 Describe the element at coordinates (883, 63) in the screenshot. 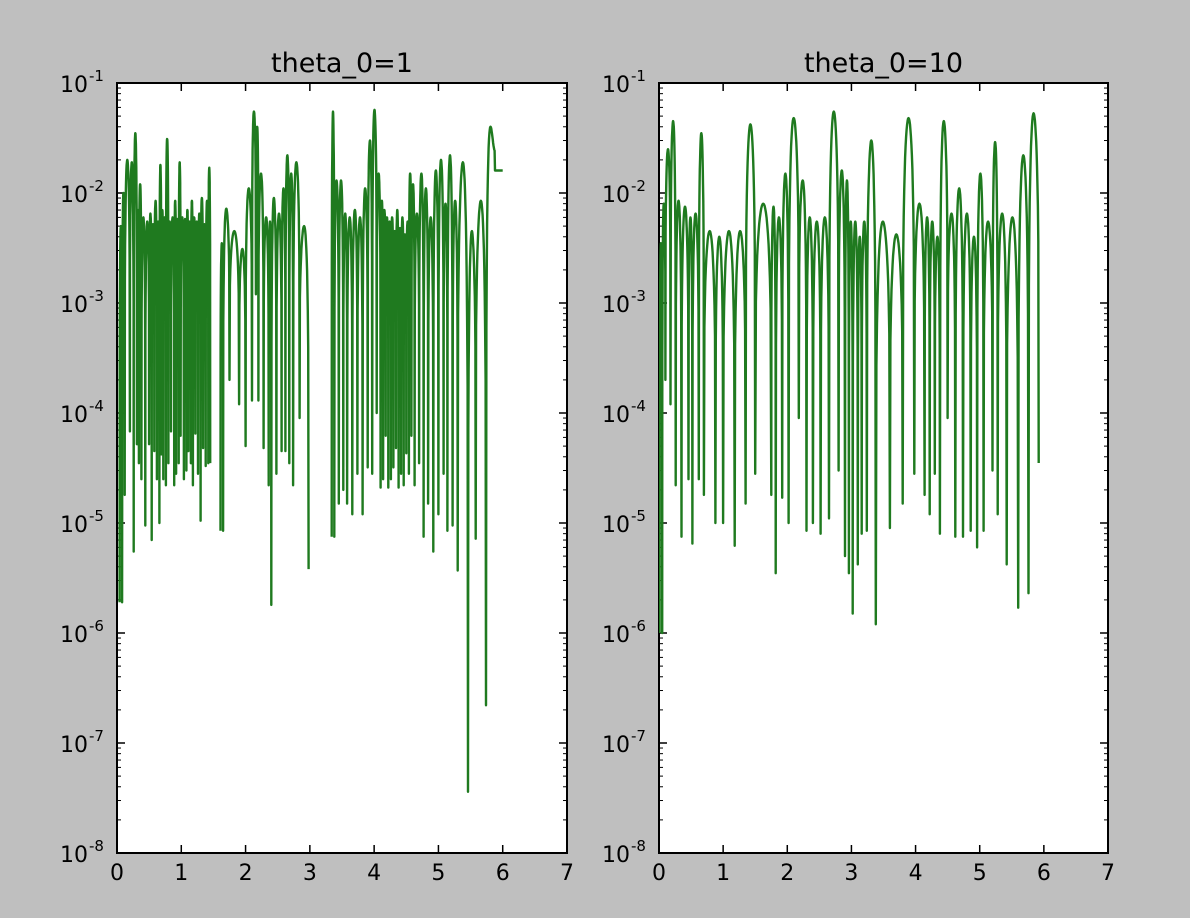

I see `chart-title: theta_0=10` at that location.